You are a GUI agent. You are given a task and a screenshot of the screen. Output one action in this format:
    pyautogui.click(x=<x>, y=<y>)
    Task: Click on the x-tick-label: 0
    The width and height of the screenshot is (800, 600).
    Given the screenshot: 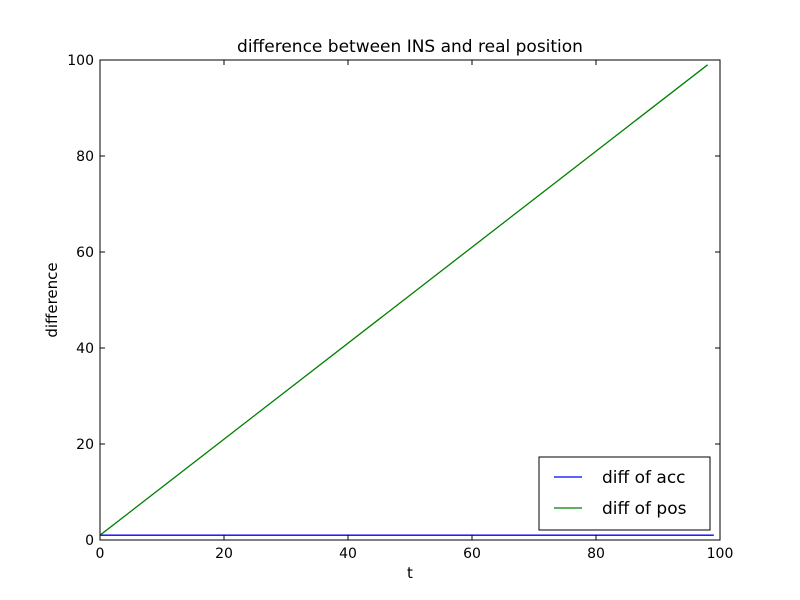 What is the action you would take?
    pyautogui.click(x=100, y=554)
    